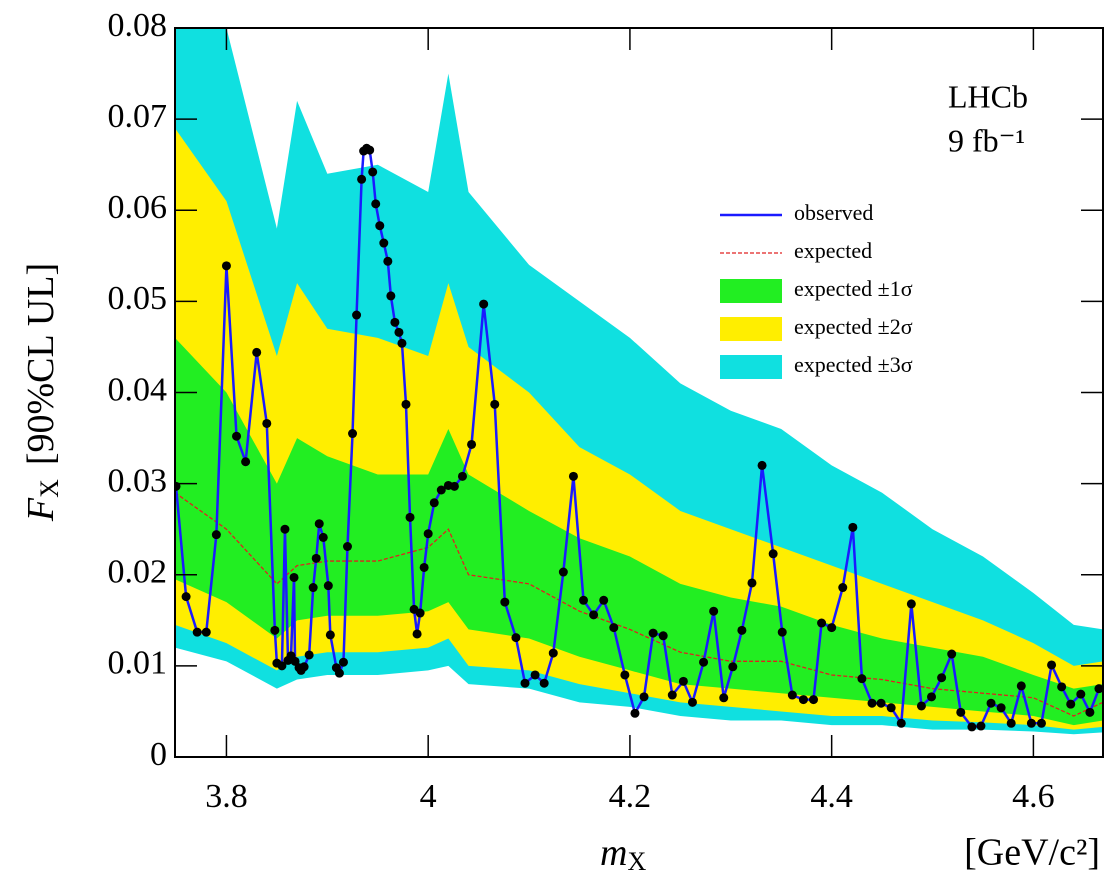  What do you see at coordinates (138, 572) in the screenshot?
I see `y-tick-label: 0.02` at bounding box center [138, 572].